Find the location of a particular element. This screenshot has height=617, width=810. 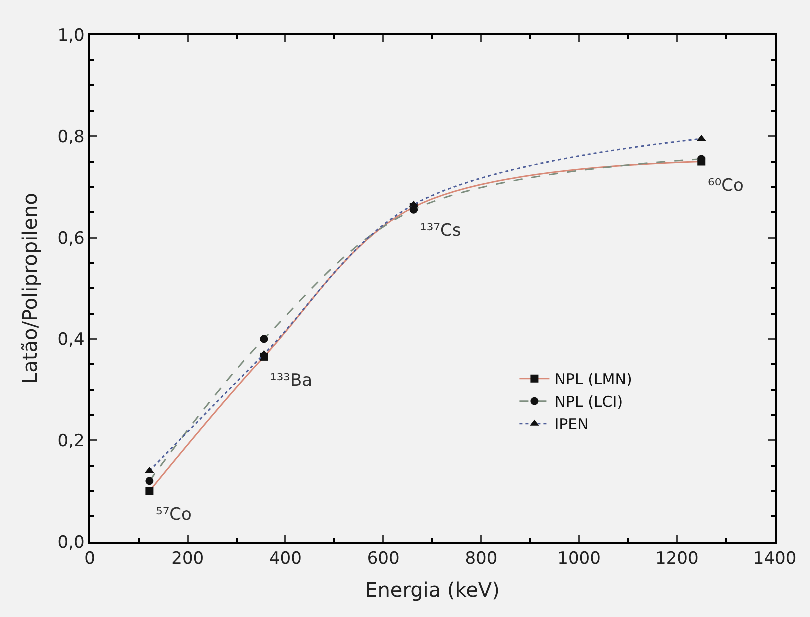

y-axis-title: Latão/Polipropileno is located at coordinates (30, 288).